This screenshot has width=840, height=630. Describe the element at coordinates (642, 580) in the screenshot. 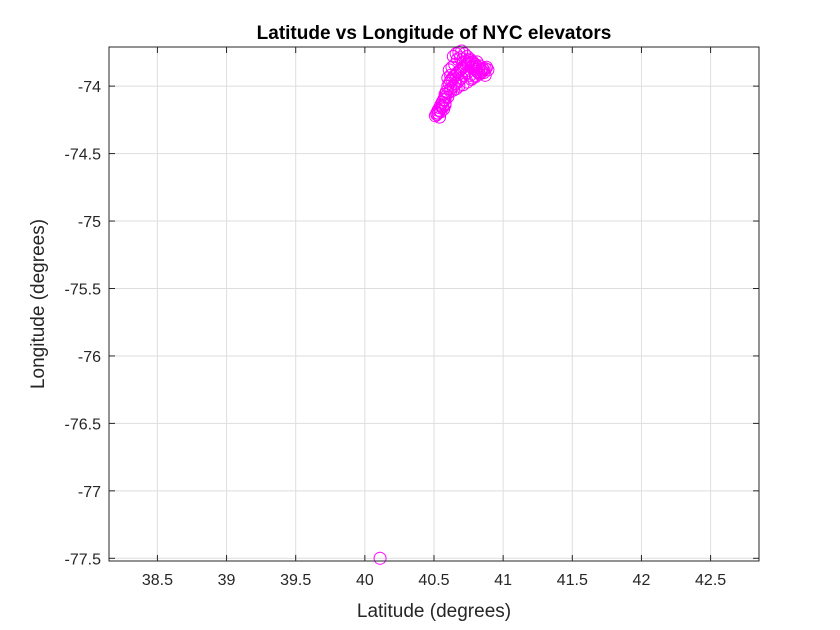

I see `x-tick-label: 42` at that location.